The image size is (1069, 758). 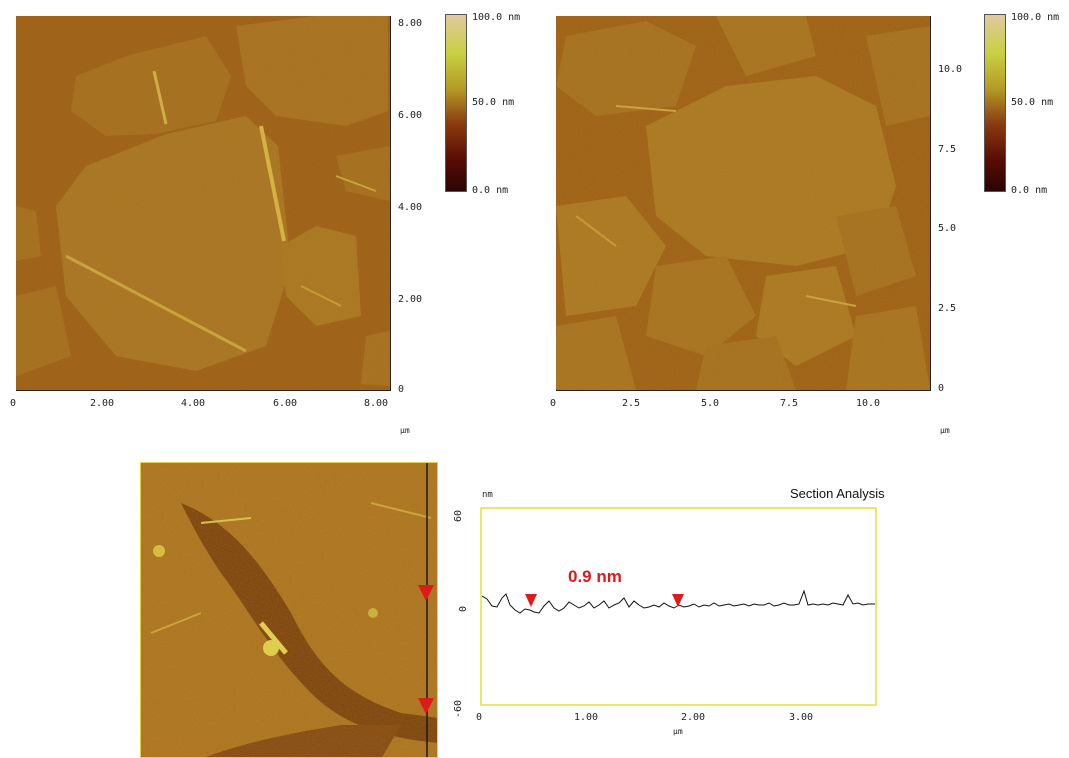 I want to click on section-y-unit: nm, so click(x=487, y=495).